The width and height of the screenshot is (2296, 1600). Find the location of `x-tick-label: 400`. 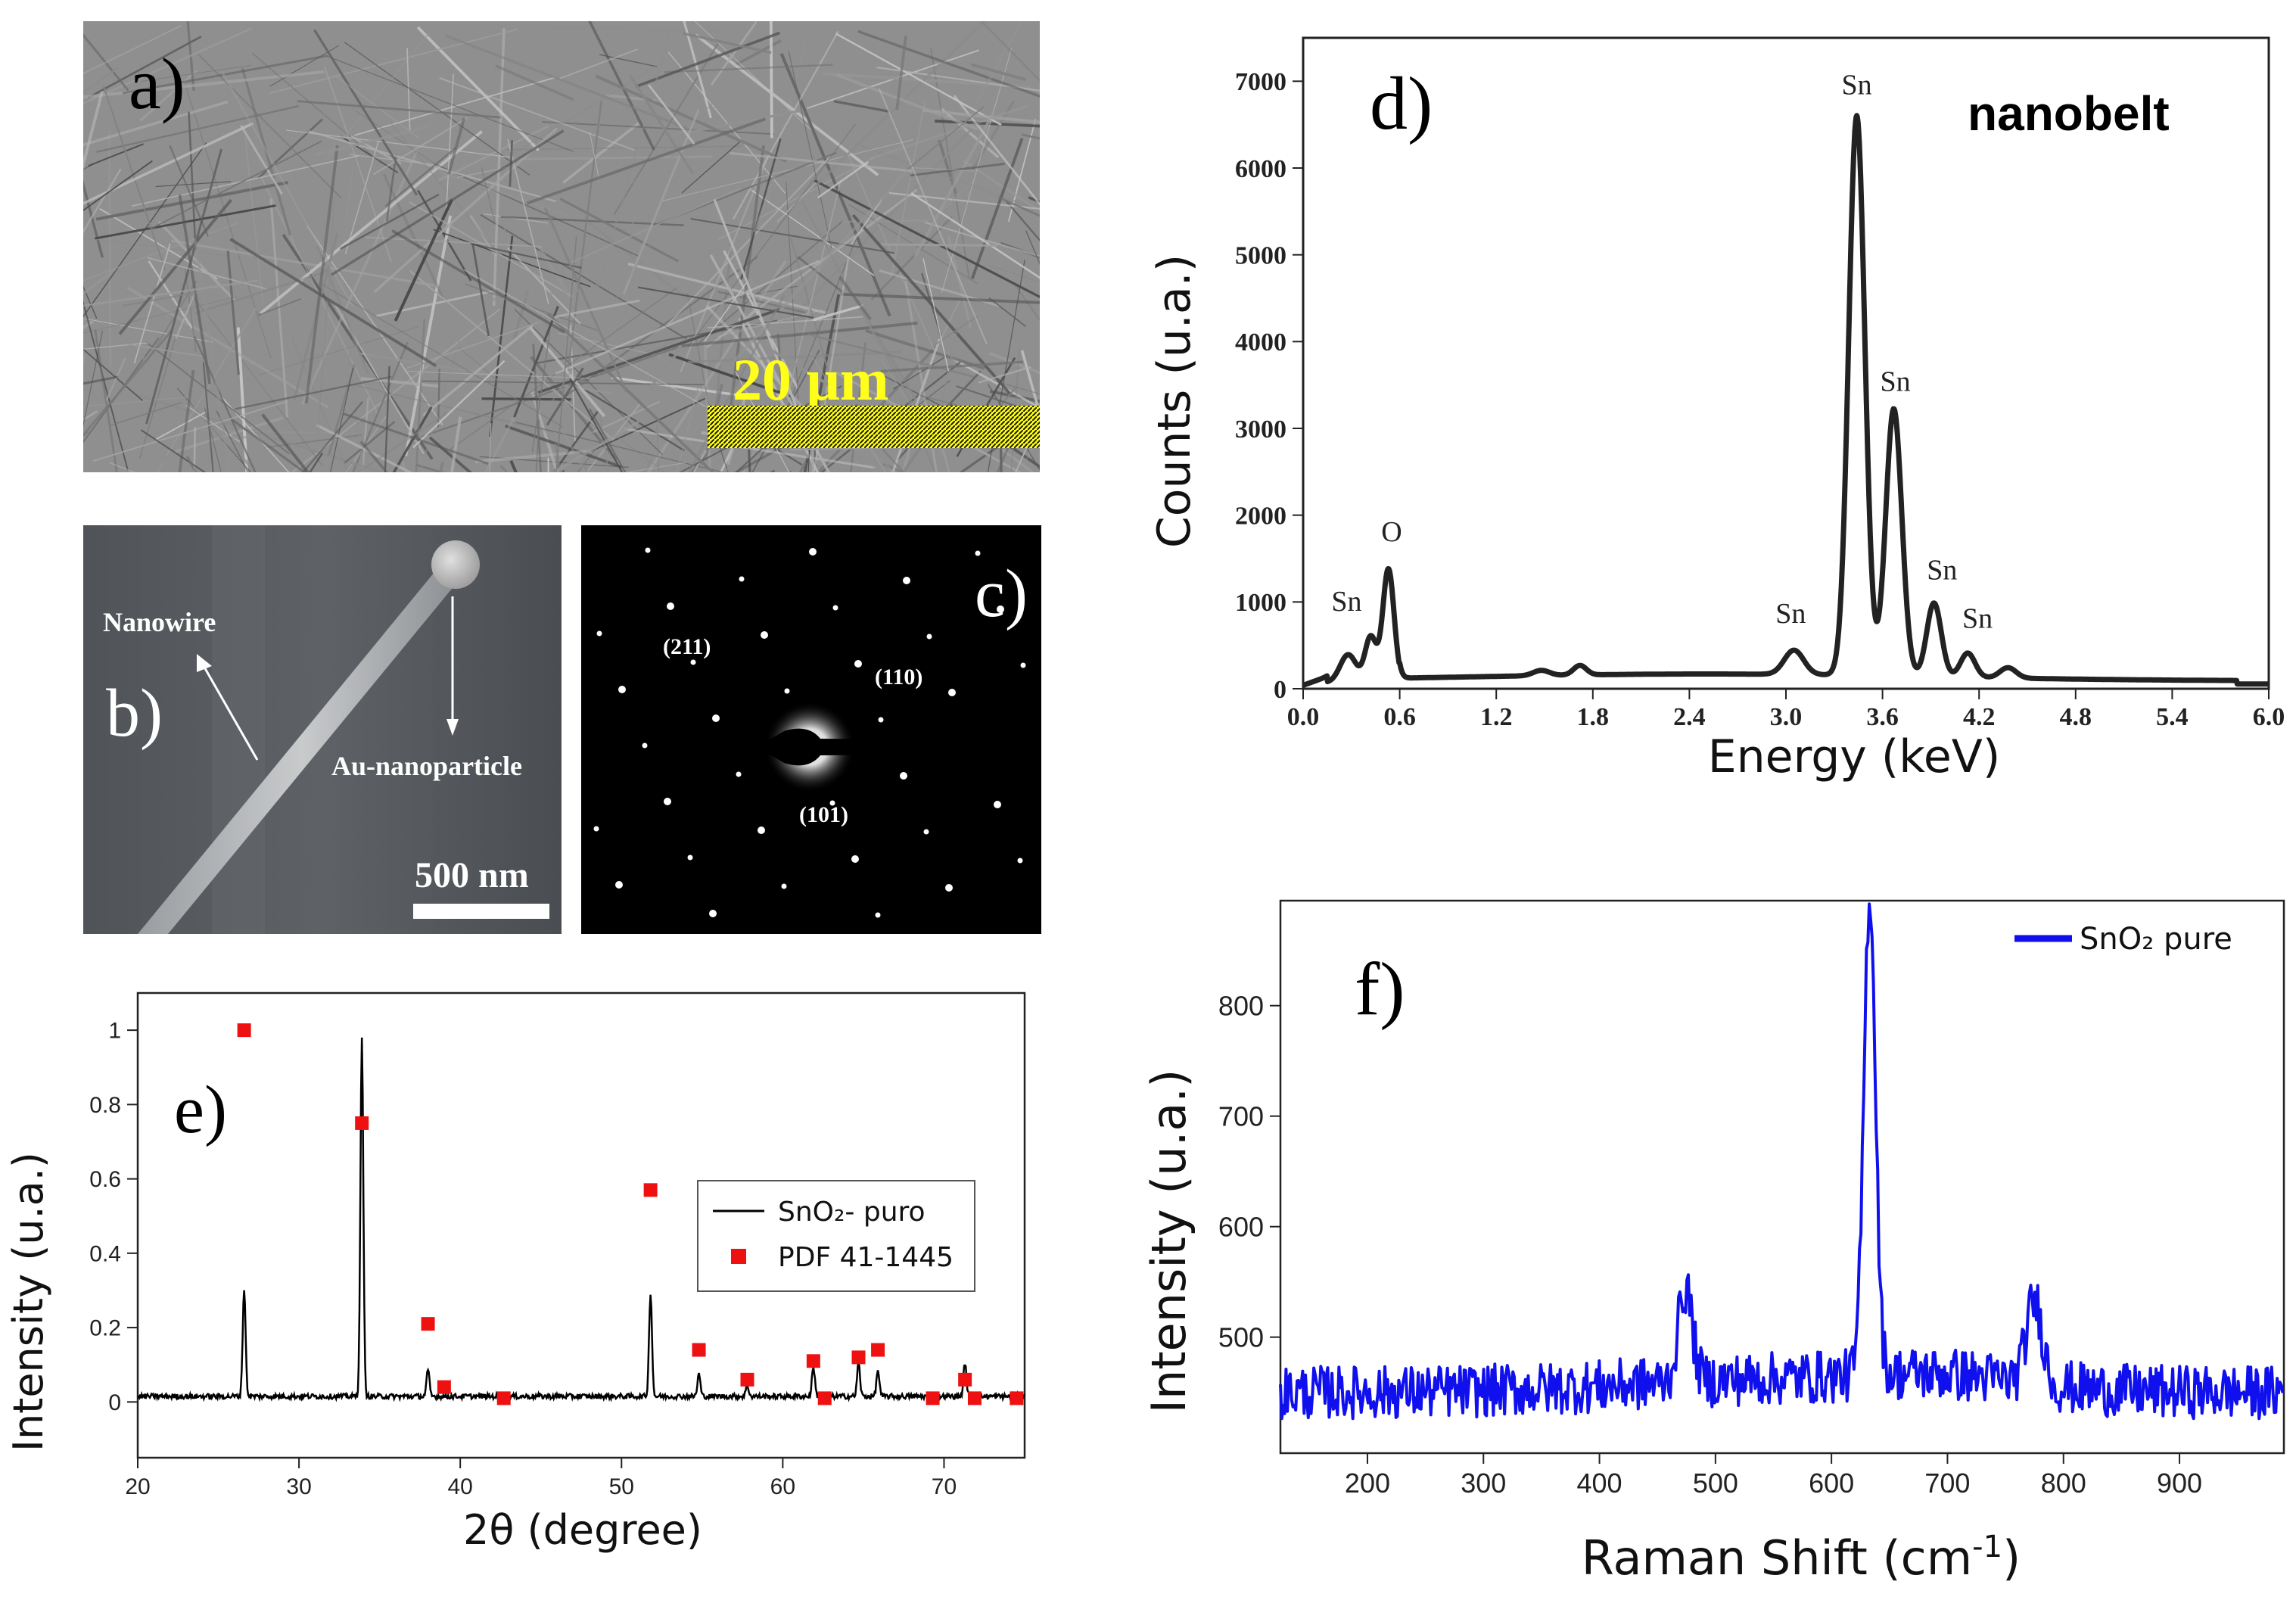

x-tick-label: 400 is located at coordinates (1599, 1484).